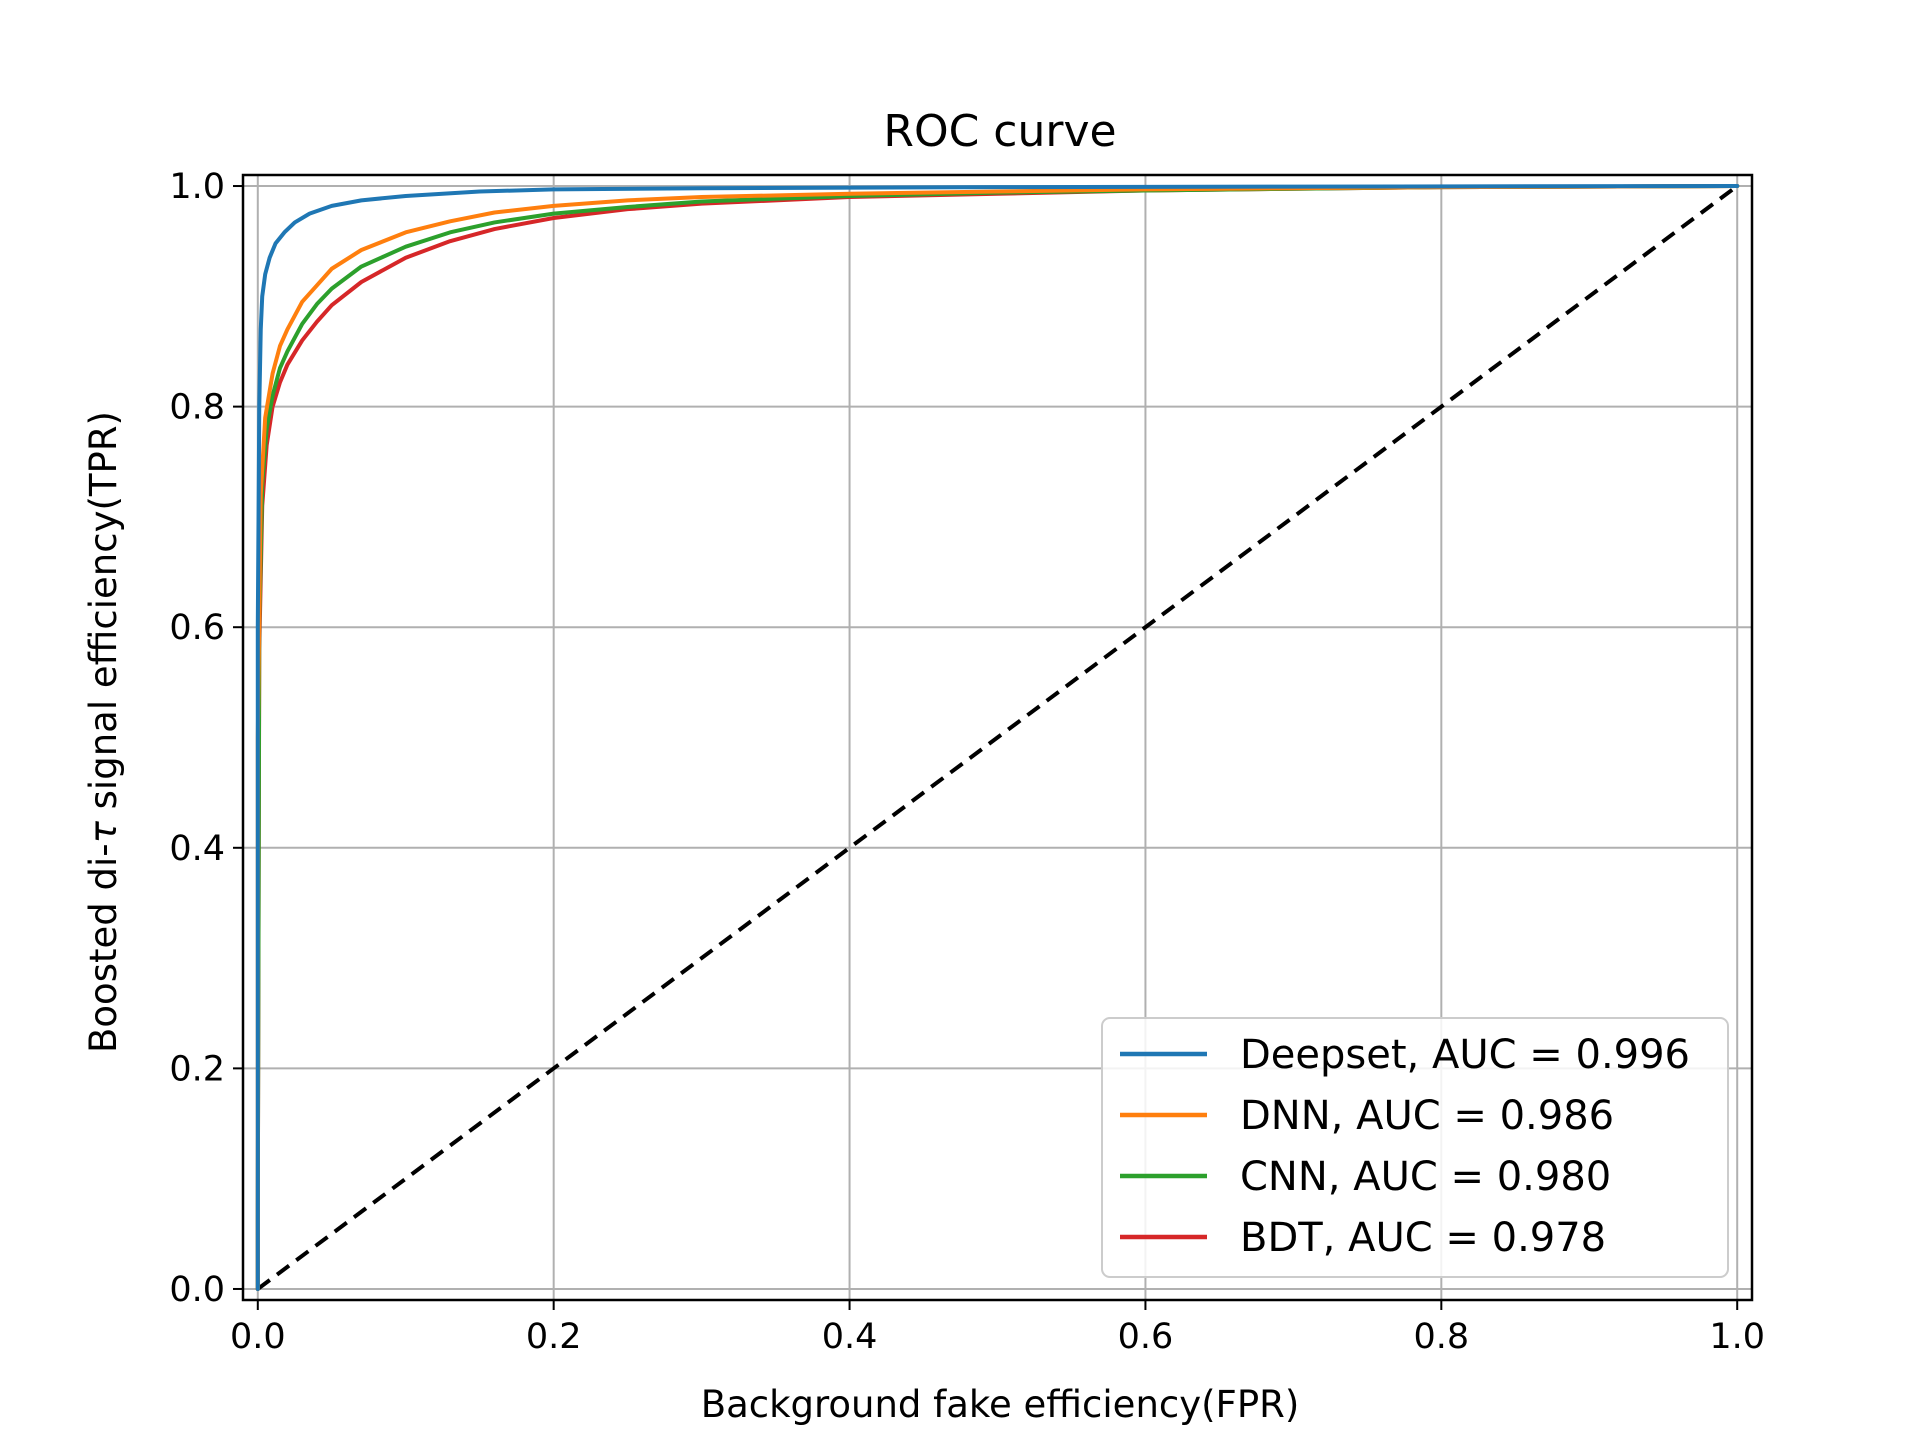 The image size is (1920, 1440). I want to click on x-tick-label: 0.0, so click(258, 1337).